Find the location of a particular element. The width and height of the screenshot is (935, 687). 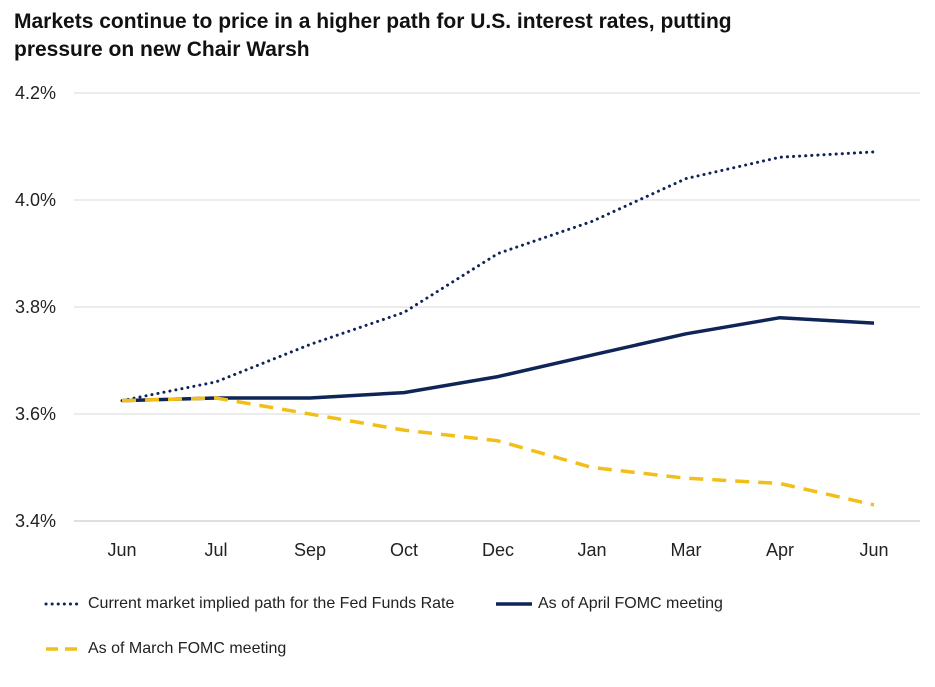

legend-label-march-fomc: As of March FOMC meeting is located at coordinates (187, 648).